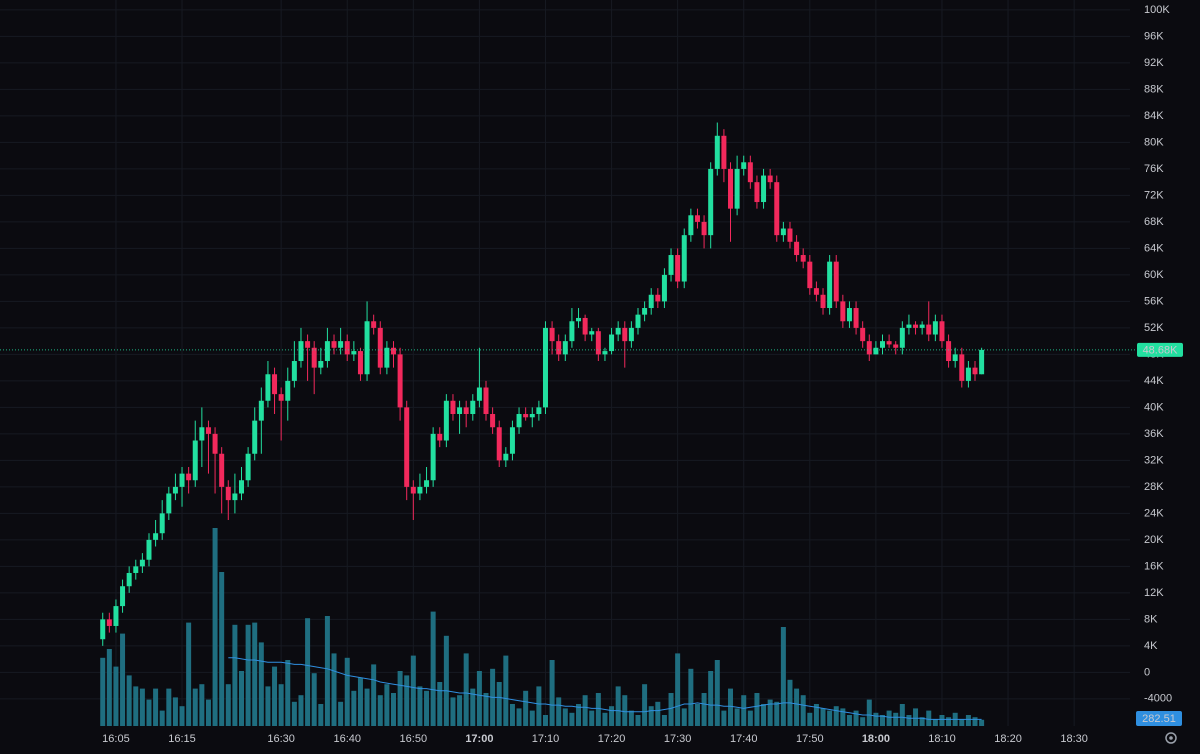 The width and height of the screenshot is (1200, 754). Describe the element at coordinates (744, 739) in the screenshot. I see `x-tick-label: 17:40` at that location.